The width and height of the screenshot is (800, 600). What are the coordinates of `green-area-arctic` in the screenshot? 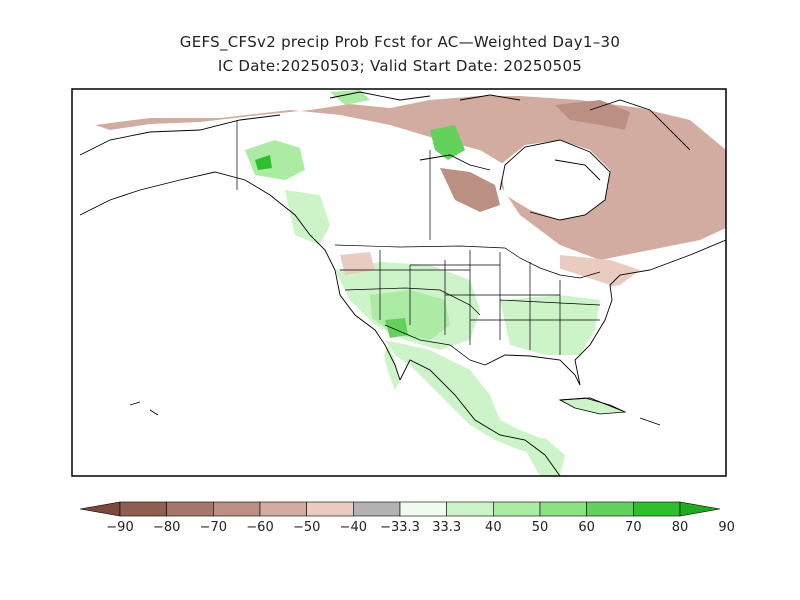 It's located at (350, 97).